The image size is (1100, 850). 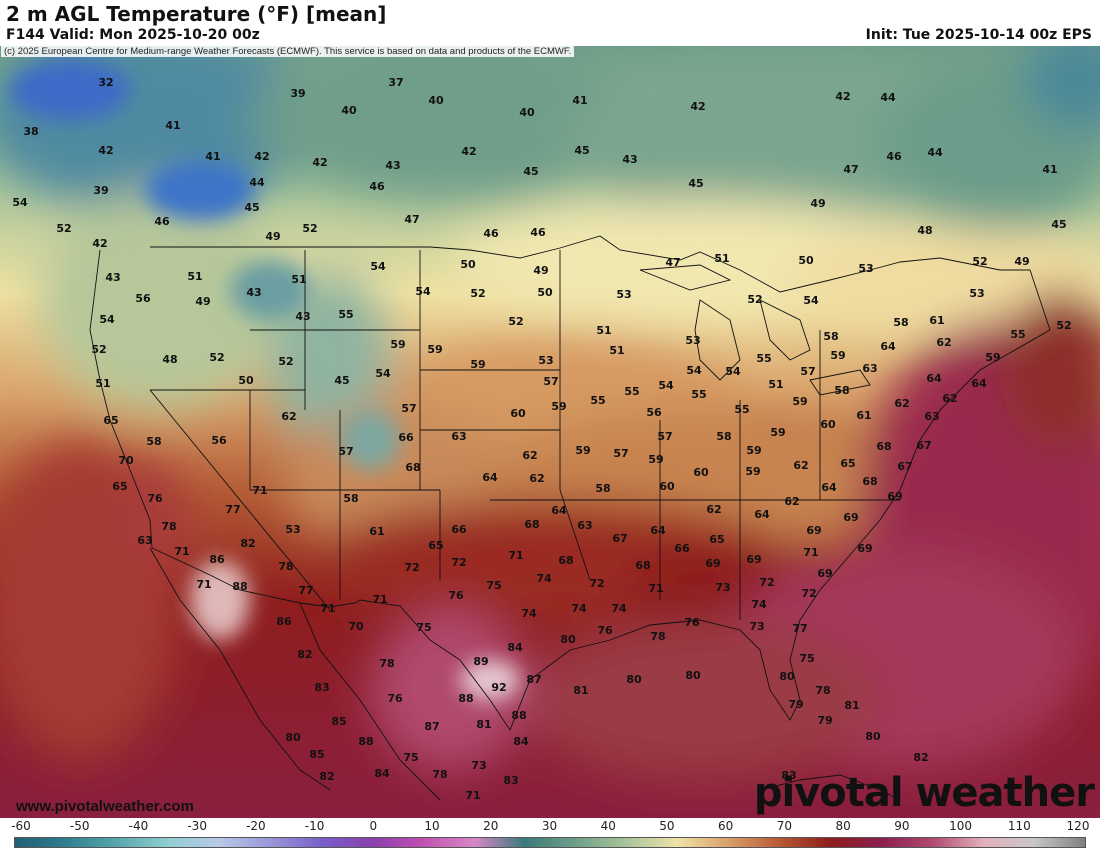 What do you see at coordinates (806, 260) in the screenshot?
I see `temperature-value: 50` at bounding box center [806, 260].